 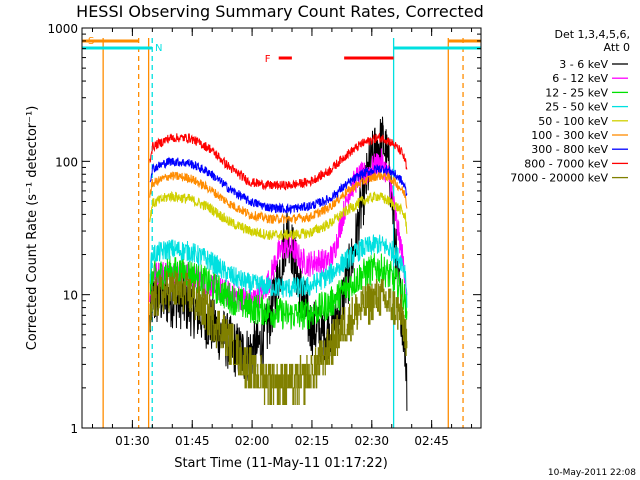 I want to click on x-tick-label: 01:45, so click(x=192, y=441).